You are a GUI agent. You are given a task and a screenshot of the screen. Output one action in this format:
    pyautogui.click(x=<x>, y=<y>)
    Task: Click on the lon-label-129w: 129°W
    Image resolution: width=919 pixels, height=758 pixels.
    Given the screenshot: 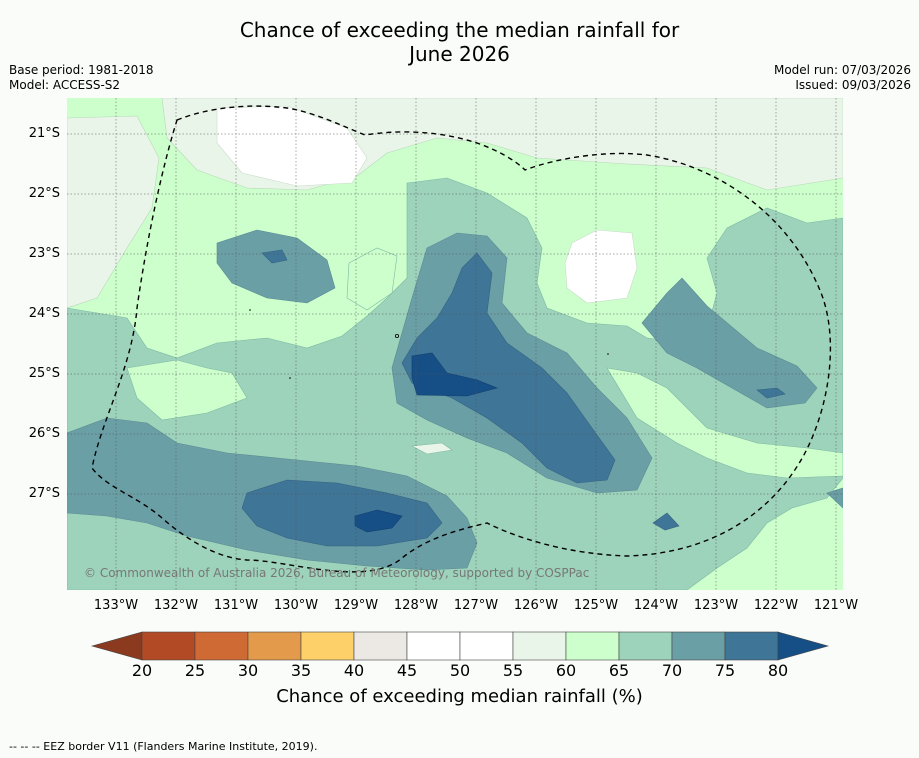 What is the action you would take?
    pyautogui.click(x=356, y=605)
    